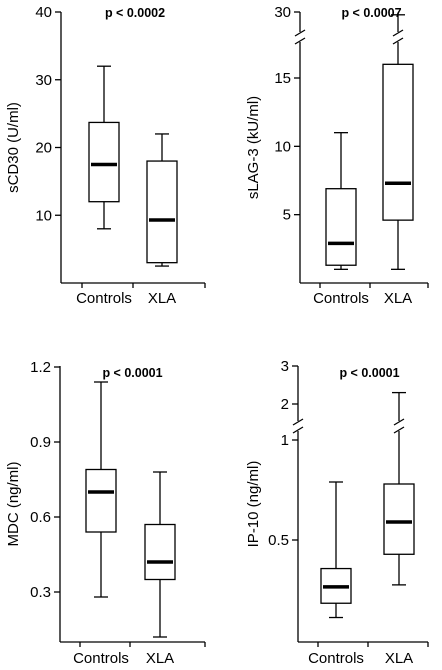  Describe the element at coordinates (285, 366) in the screenshot. I see `y-tick-label: 3` at that location.